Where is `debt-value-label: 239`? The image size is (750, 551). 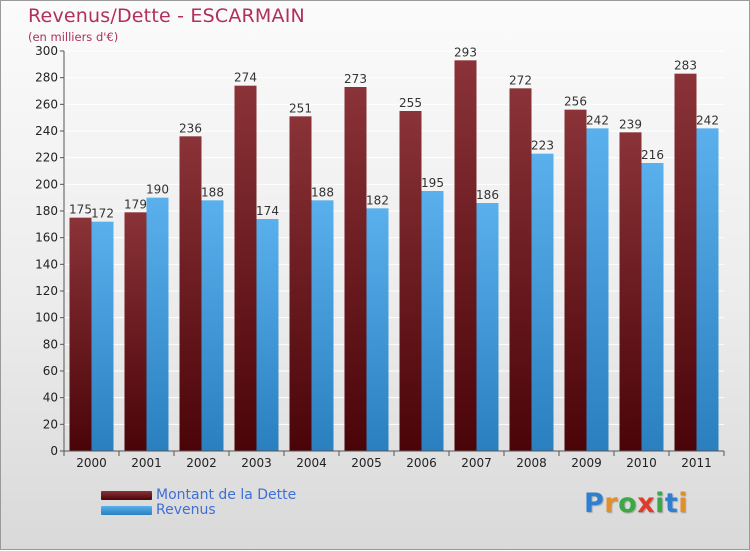
debt-value-label: 239 is located at coordinates (630, 124).